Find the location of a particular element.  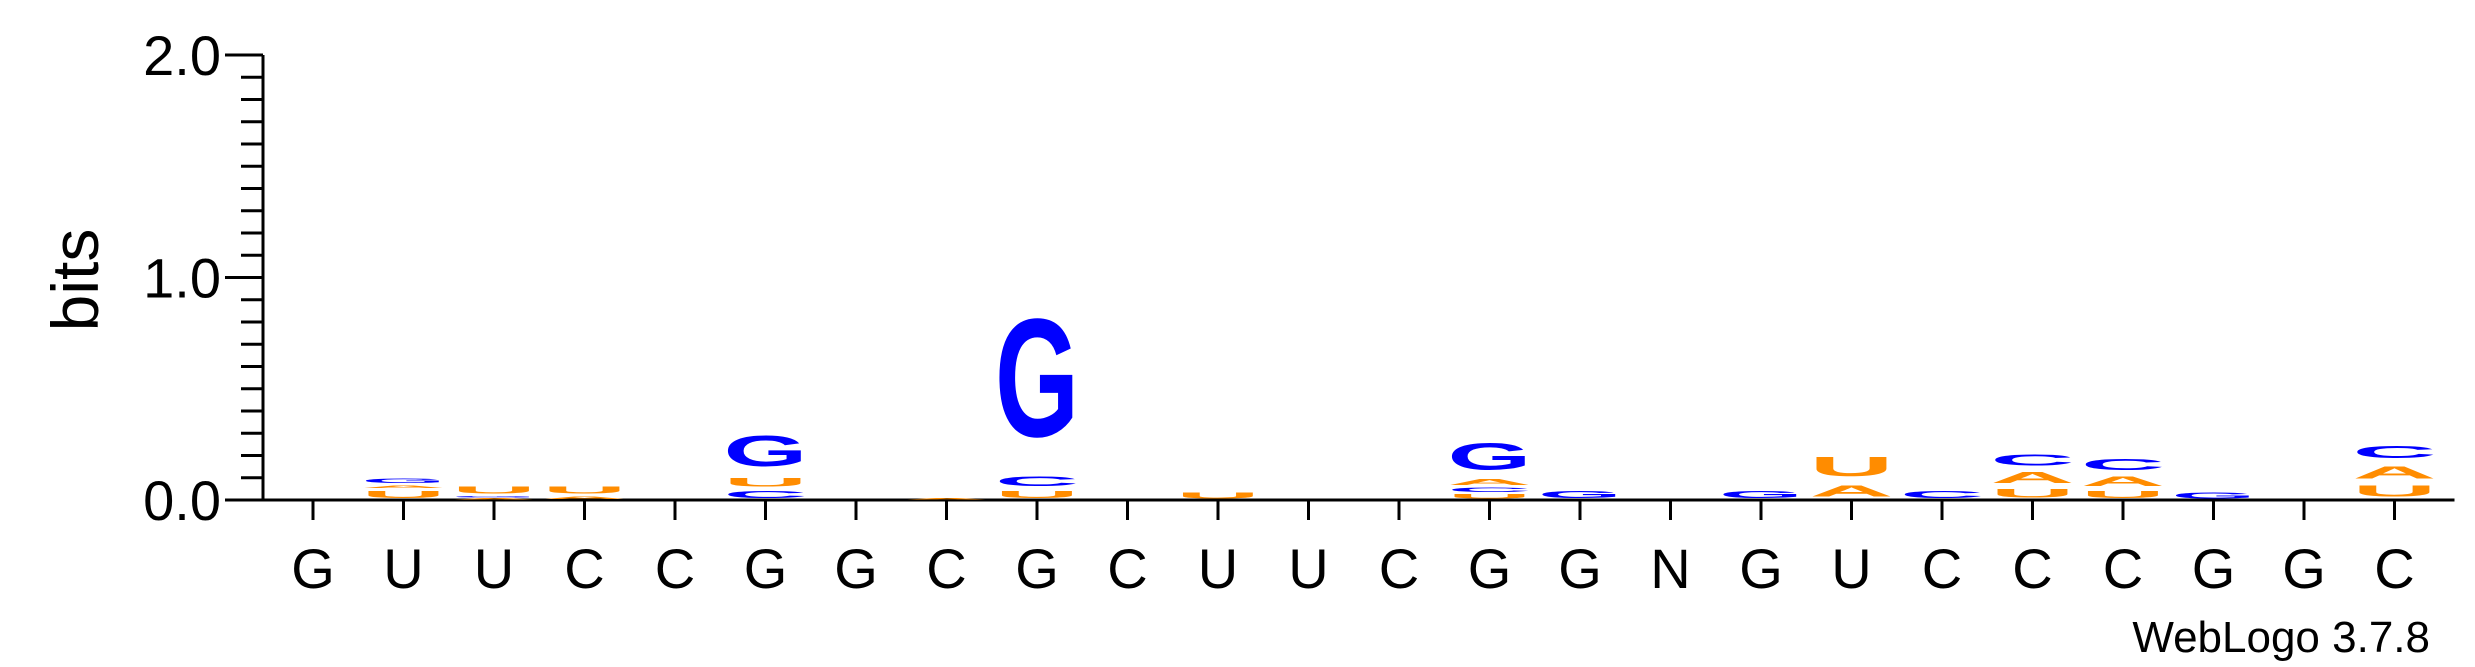

y-tick-label: 1.0 is located at coordinates (182, 278).